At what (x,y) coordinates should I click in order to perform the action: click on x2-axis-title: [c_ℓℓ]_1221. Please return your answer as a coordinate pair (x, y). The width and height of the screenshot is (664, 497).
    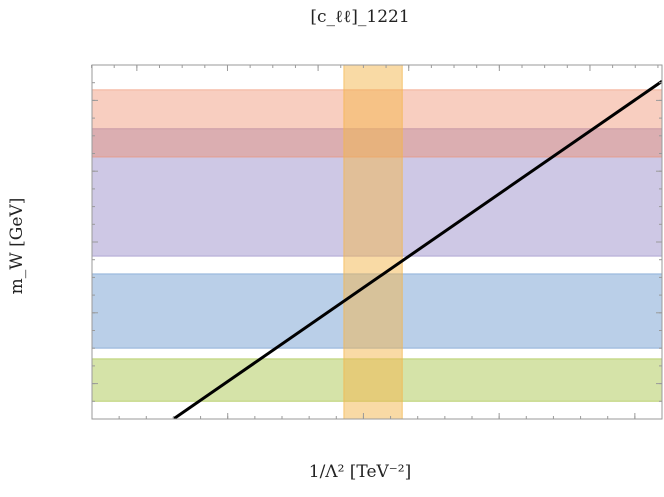
    Looking at the image, I should click on (359, 17).